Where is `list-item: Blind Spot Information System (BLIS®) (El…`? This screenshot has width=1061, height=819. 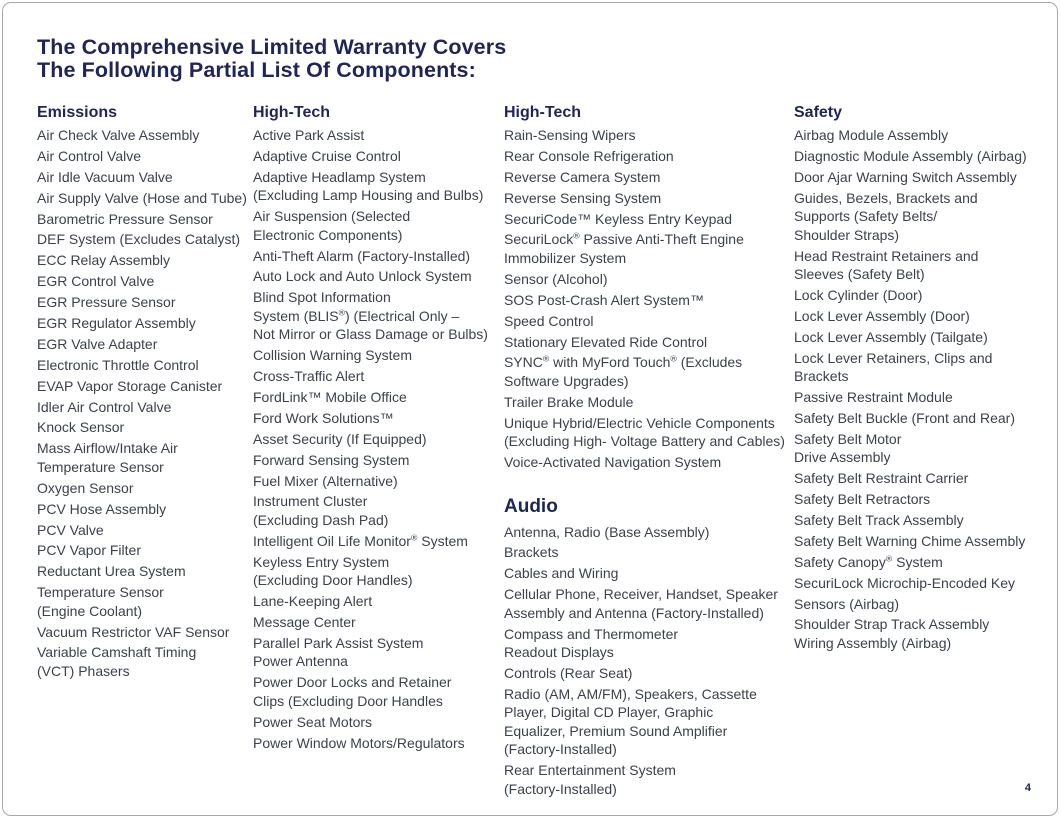 list-item: Blind Spot Information System (BLIS®) (El… is located at coordinates (370, 316).